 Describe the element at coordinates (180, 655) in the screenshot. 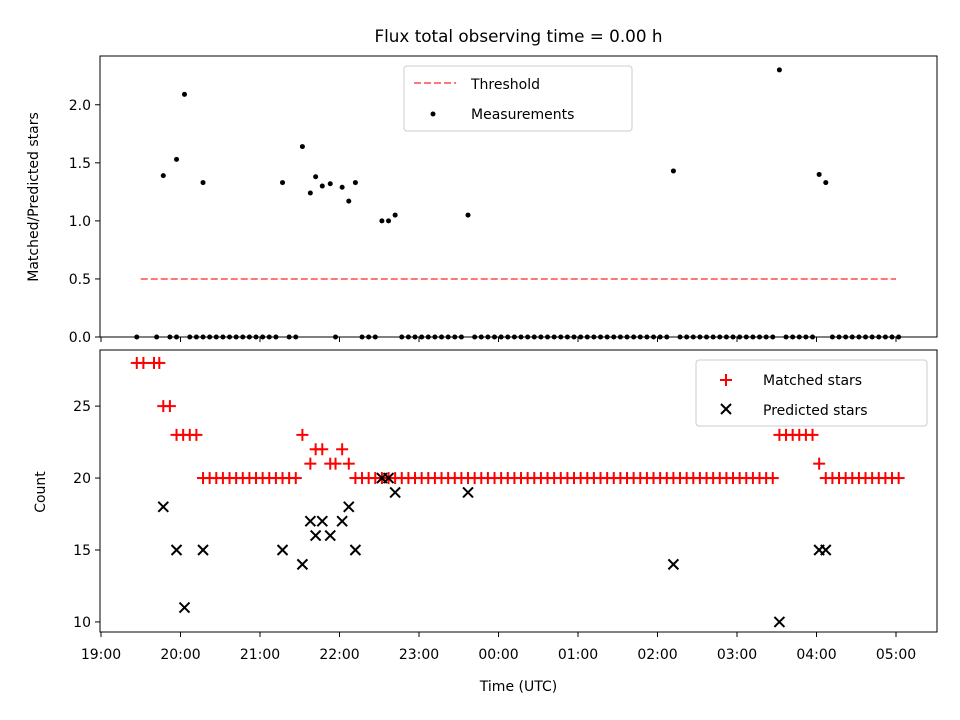

I see `bottom-x-tick-label: 20:00` at that location.